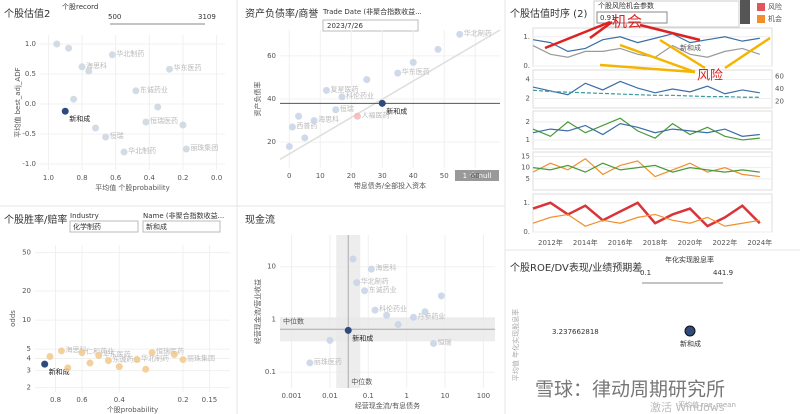 The image size is (800, 414). Describe the element at coordinates (104, 226) in the screenshot. I see `industry-dropdown` at that location.